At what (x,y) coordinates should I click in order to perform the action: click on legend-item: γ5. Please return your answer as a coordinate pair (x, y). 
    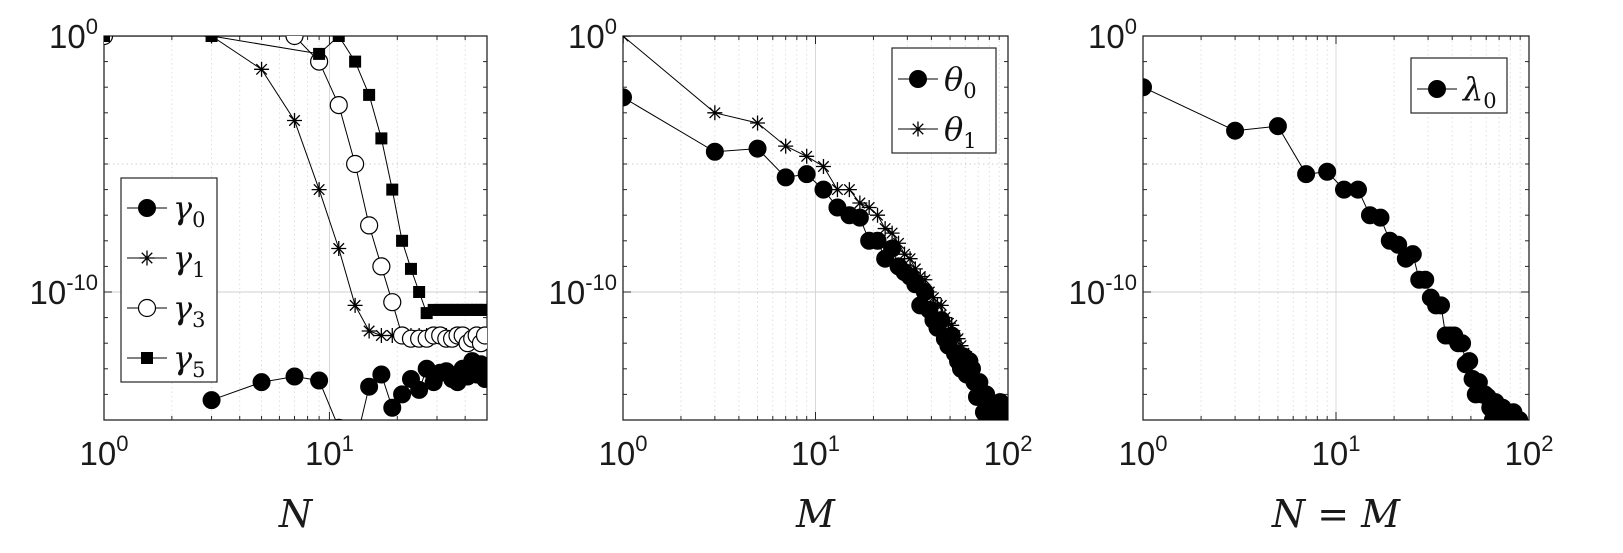
    Looking at the image, I should click on (166, 360).